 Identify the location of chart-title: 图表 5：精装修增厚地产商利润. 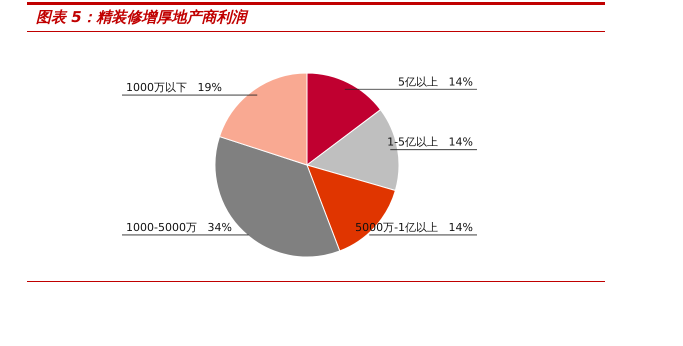
(141, 17).